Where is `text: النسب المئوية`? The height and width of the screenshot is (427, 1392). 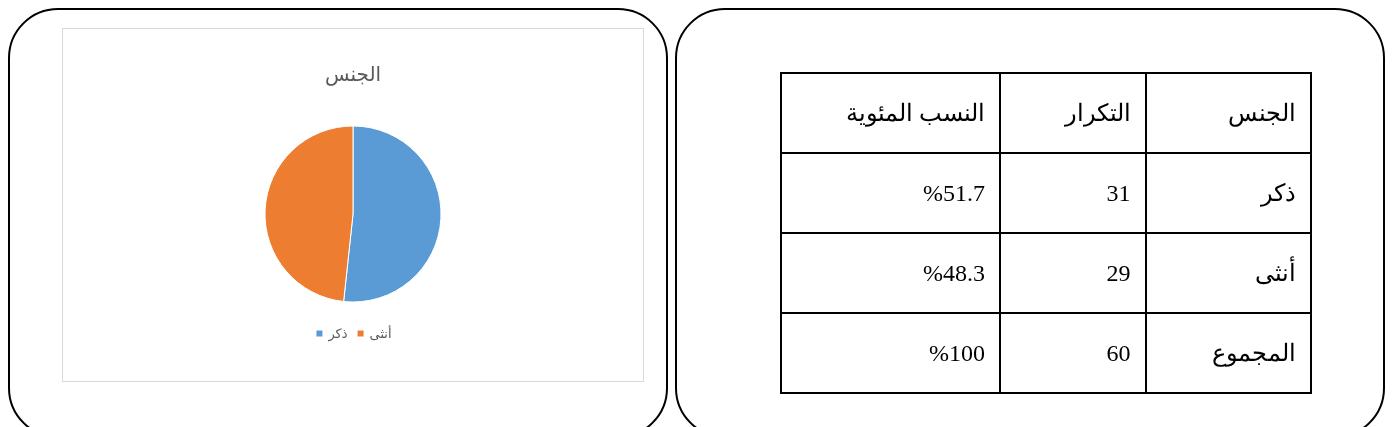
text: النسب المئوية is located at coordinates (891, 113).